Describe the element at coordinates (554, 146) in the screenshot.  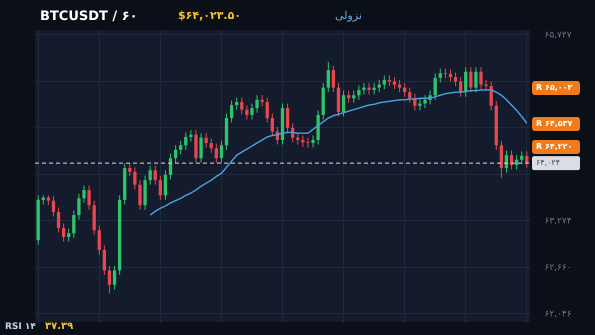
I see `text: R ۶۴,۲۲۰` at that location.